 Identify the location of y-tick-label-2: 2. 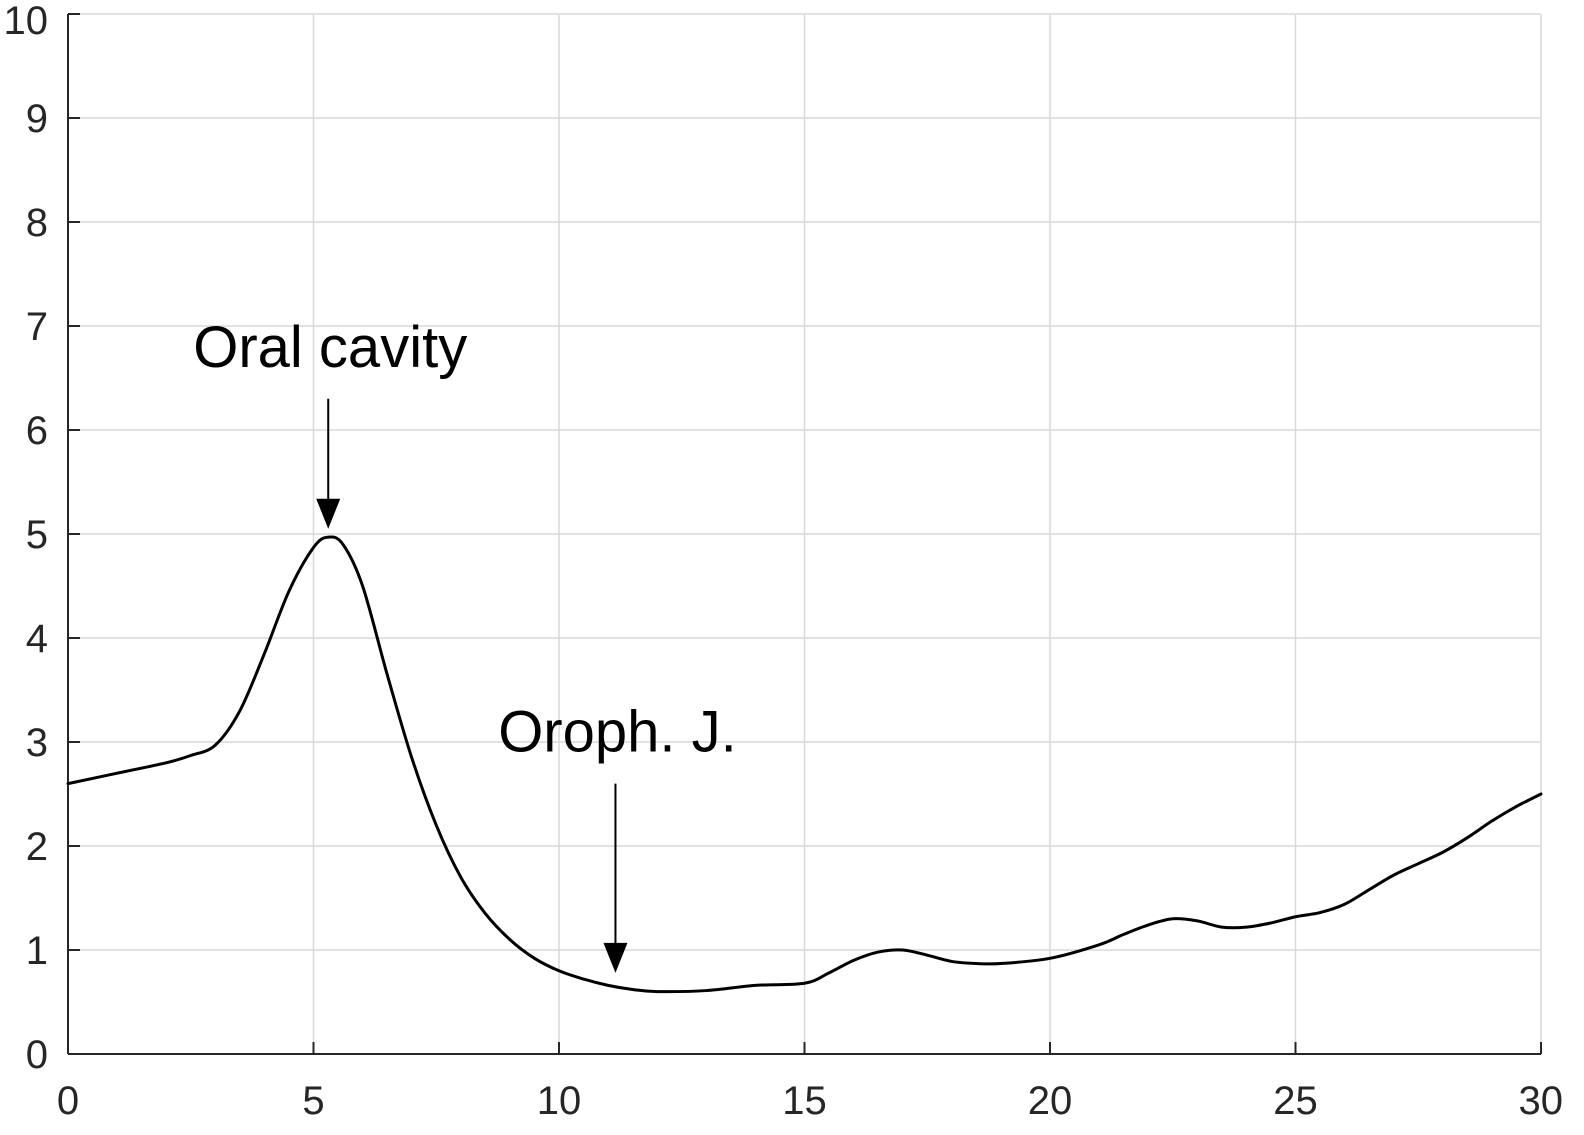
(37, 847).